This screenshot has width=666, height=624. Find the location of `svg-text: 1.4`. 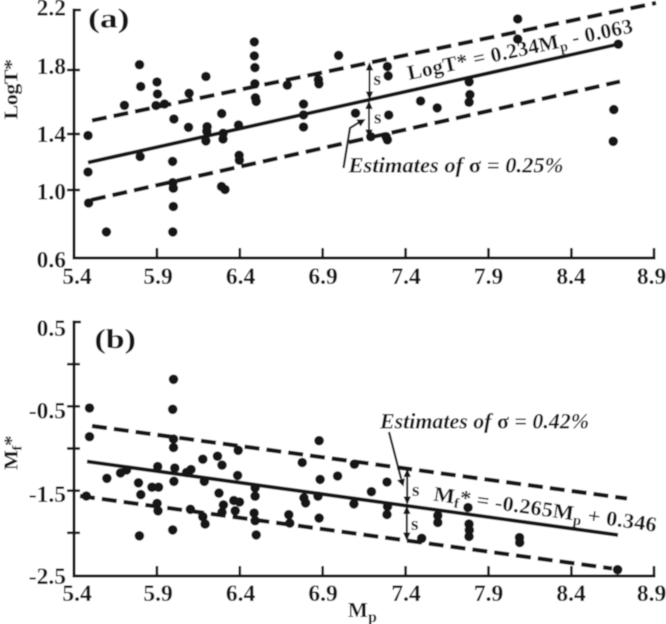

svg-text: 1.4 is located at coordinates (52, 135).